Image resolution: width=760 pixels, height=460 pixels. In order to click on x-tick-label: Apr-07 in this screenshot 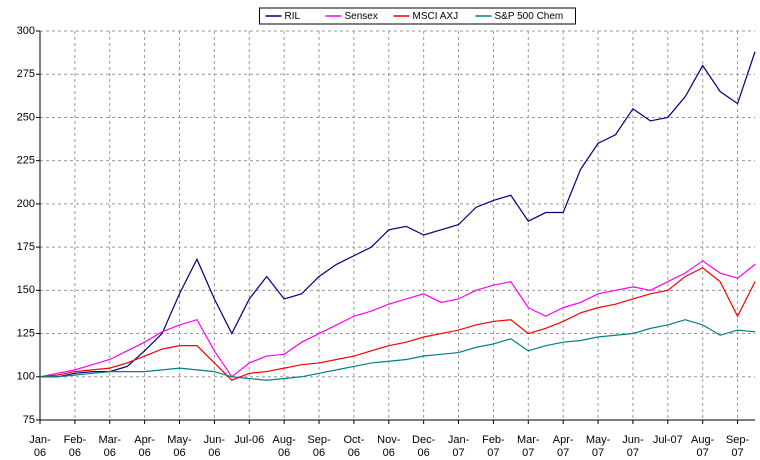, I will do `click(563, 446)`.